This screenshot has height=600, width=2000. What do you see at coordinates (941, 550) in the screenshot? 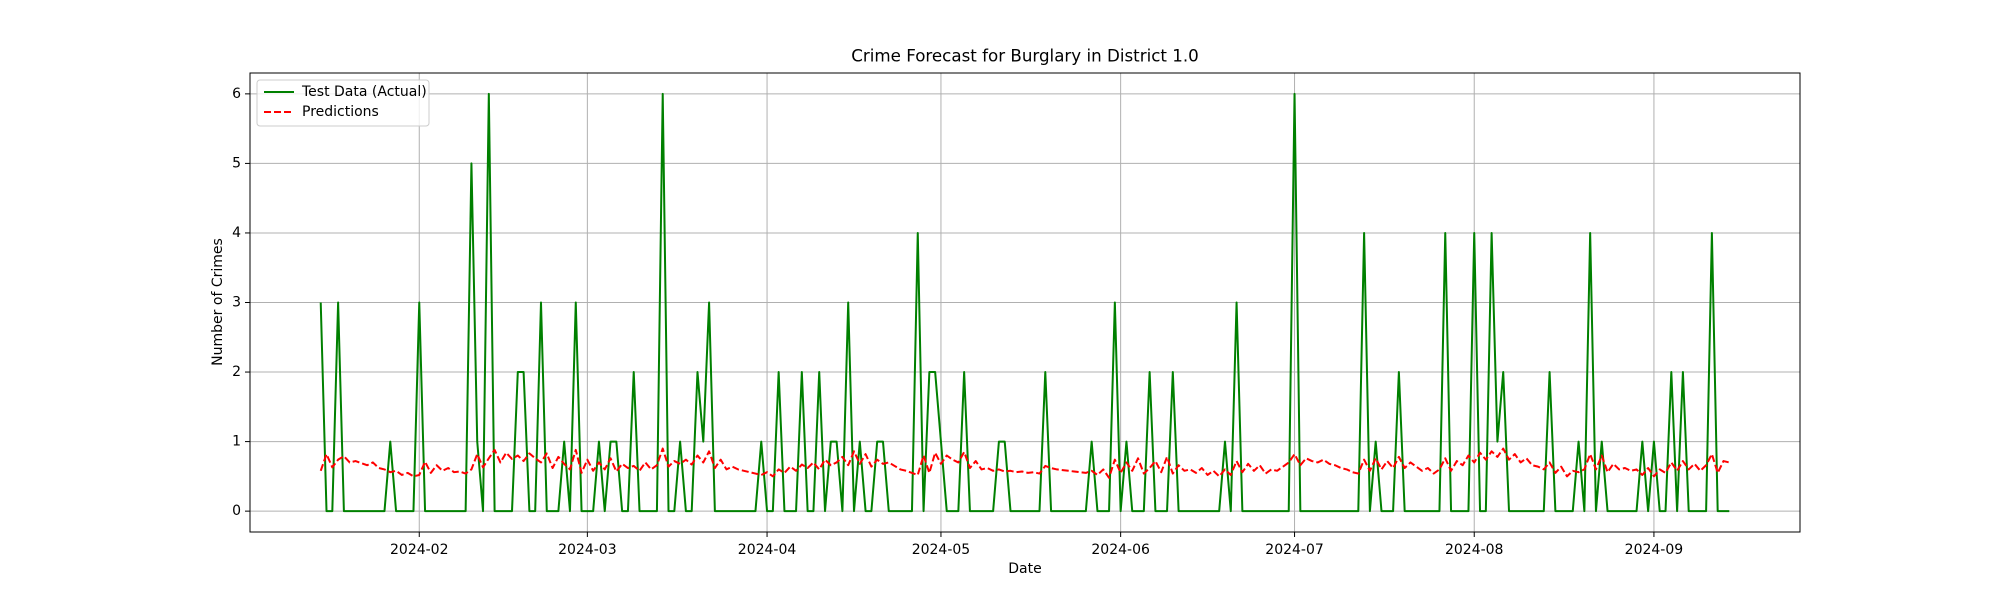
I see `x-tick-label: 2024-05` at bounding box center [941, 550].